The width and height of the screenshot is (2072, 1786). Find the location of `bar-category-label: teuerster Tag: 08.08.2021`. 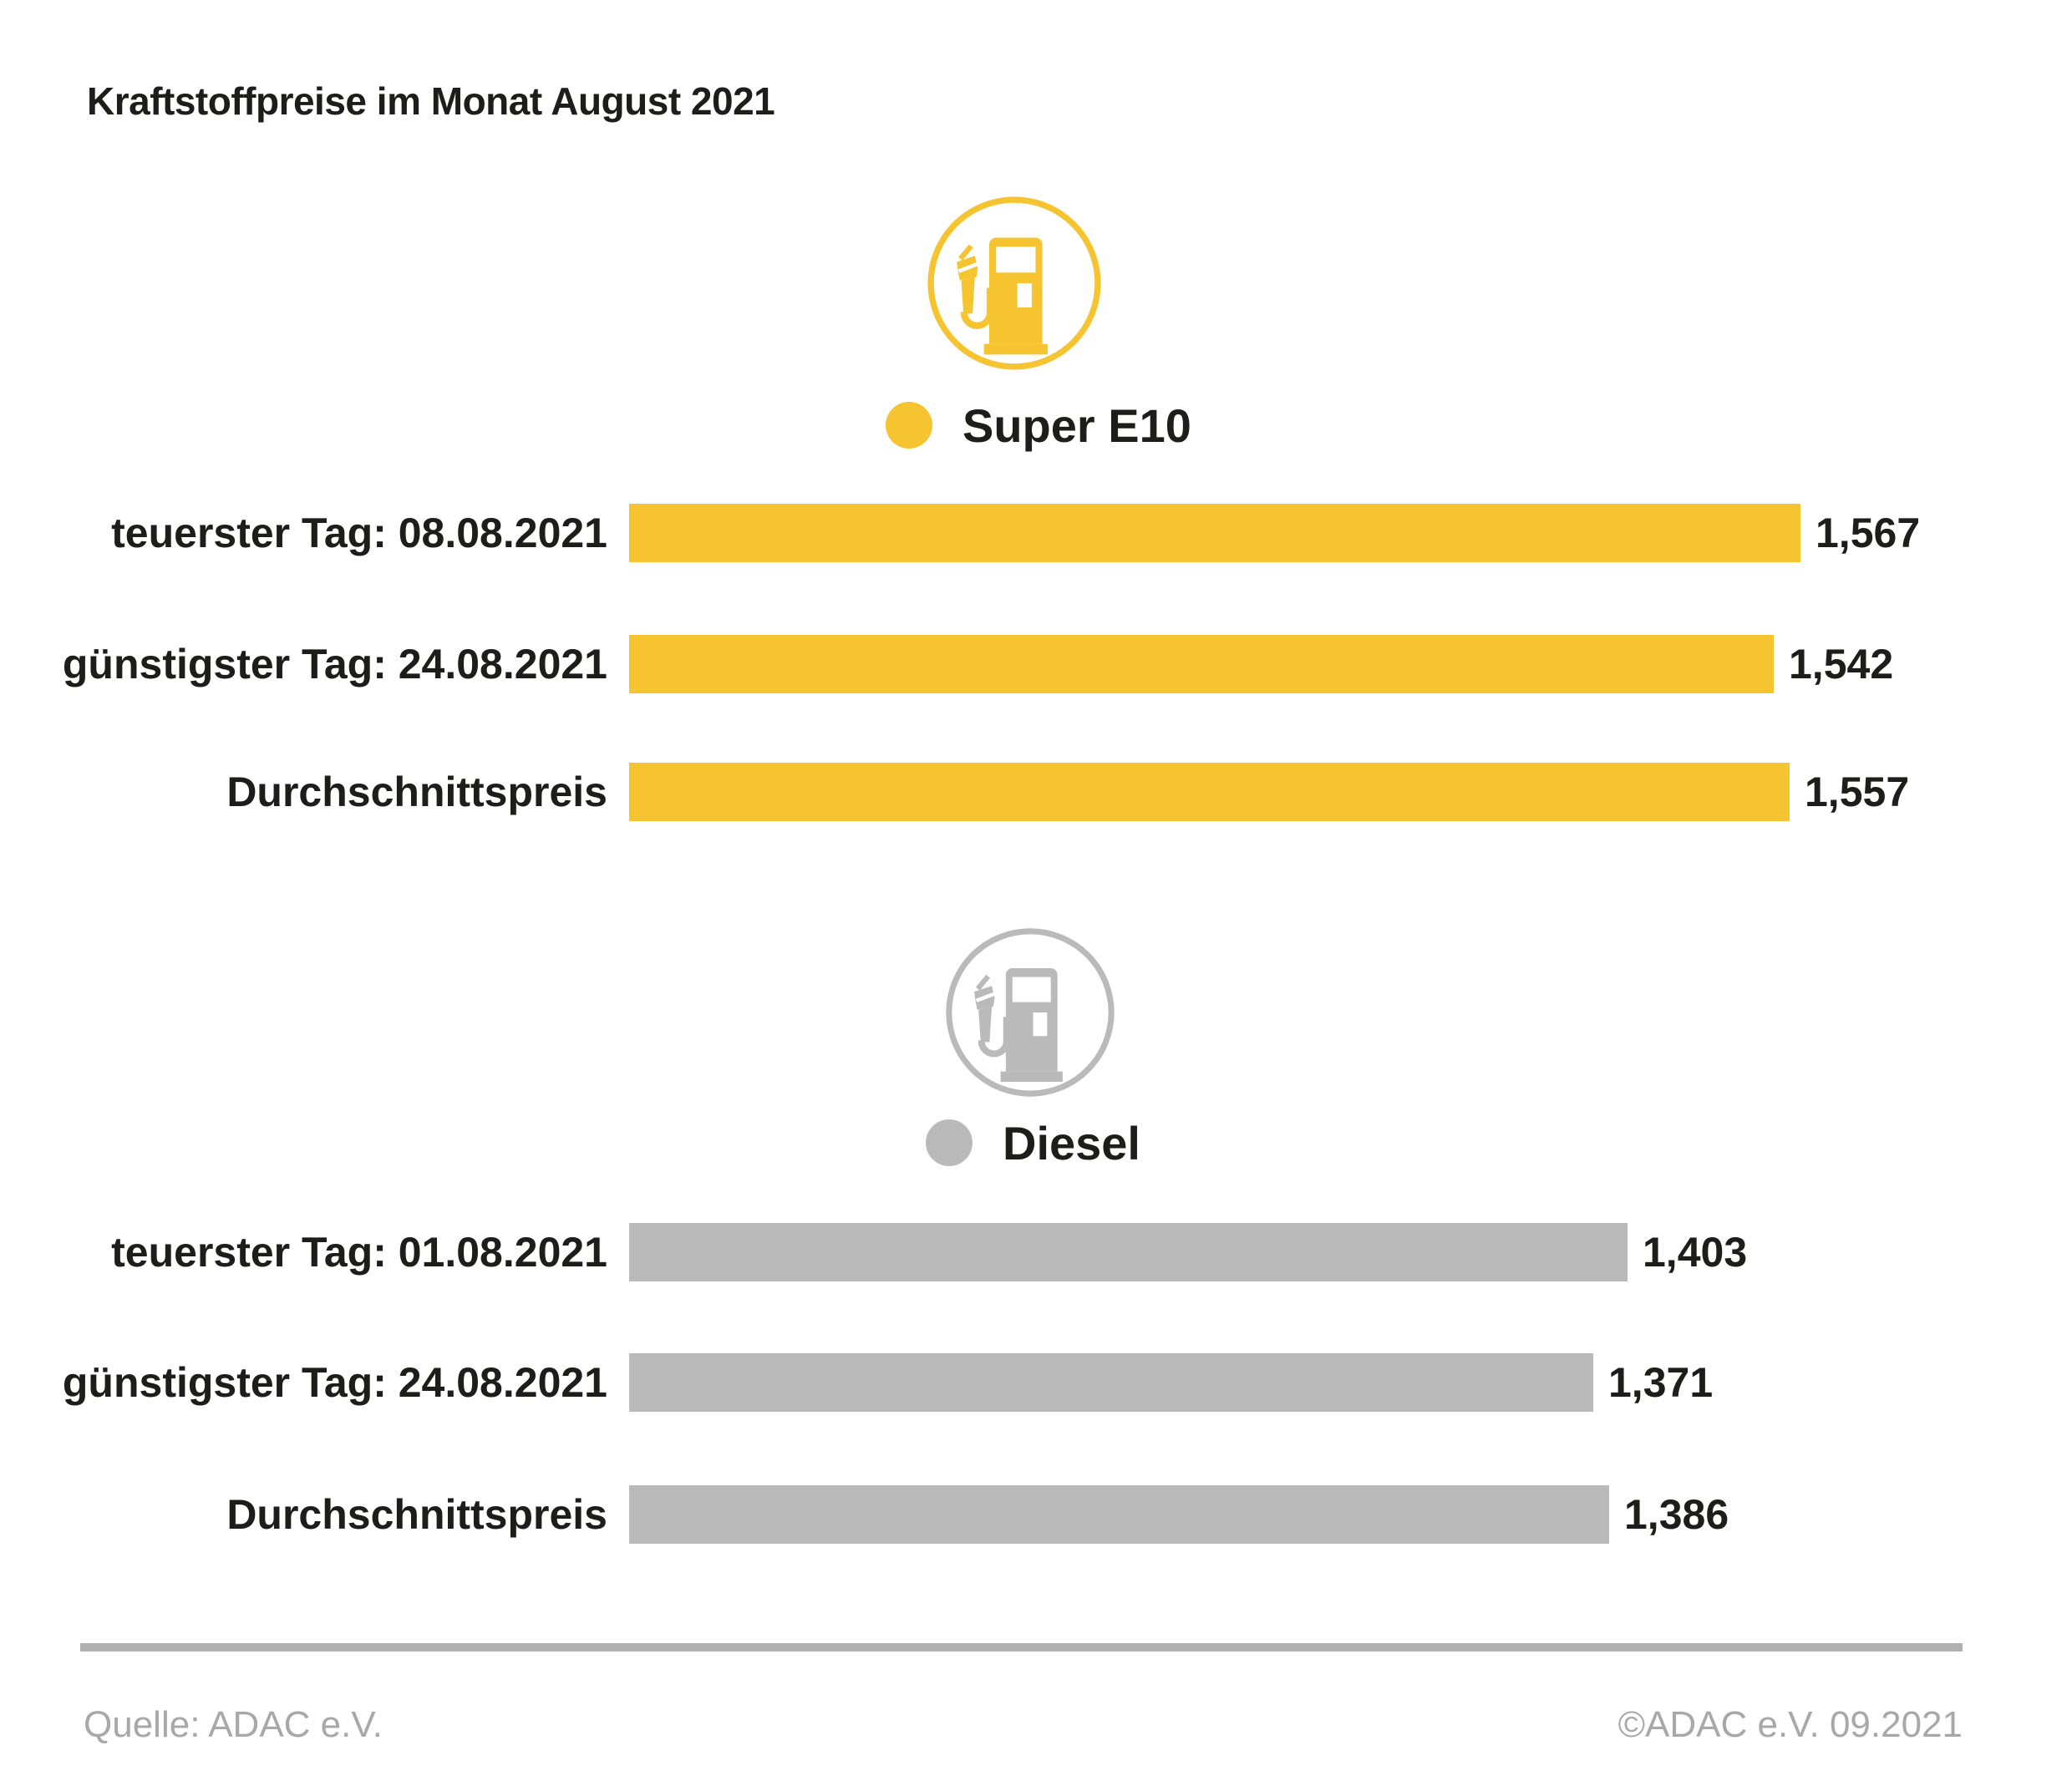

bar-category-label: teuerster Tag: 08.08.2021 is located at coordinates (359, 533).